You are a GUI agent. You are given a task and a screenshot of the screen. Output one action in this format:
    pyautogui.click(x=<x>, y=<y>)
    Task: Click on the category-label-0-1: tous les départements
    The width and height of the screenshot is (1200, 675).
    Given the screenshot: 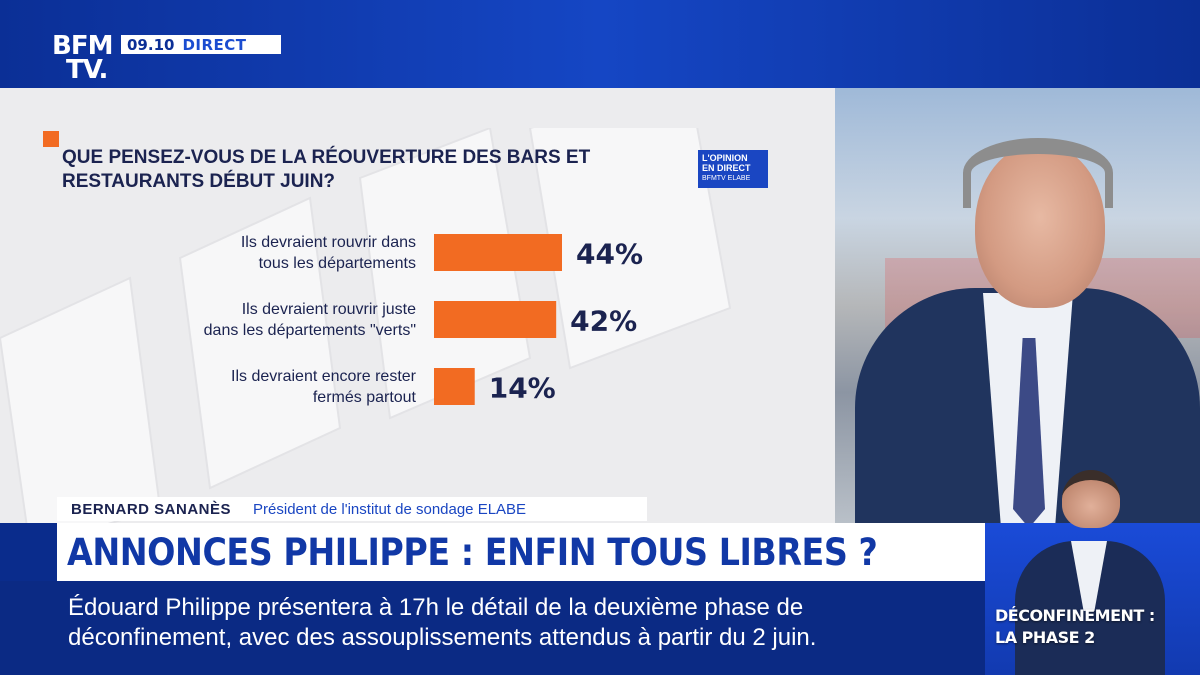 What is the action you would take?
    pyautogui.click(x=337, y=263)
    